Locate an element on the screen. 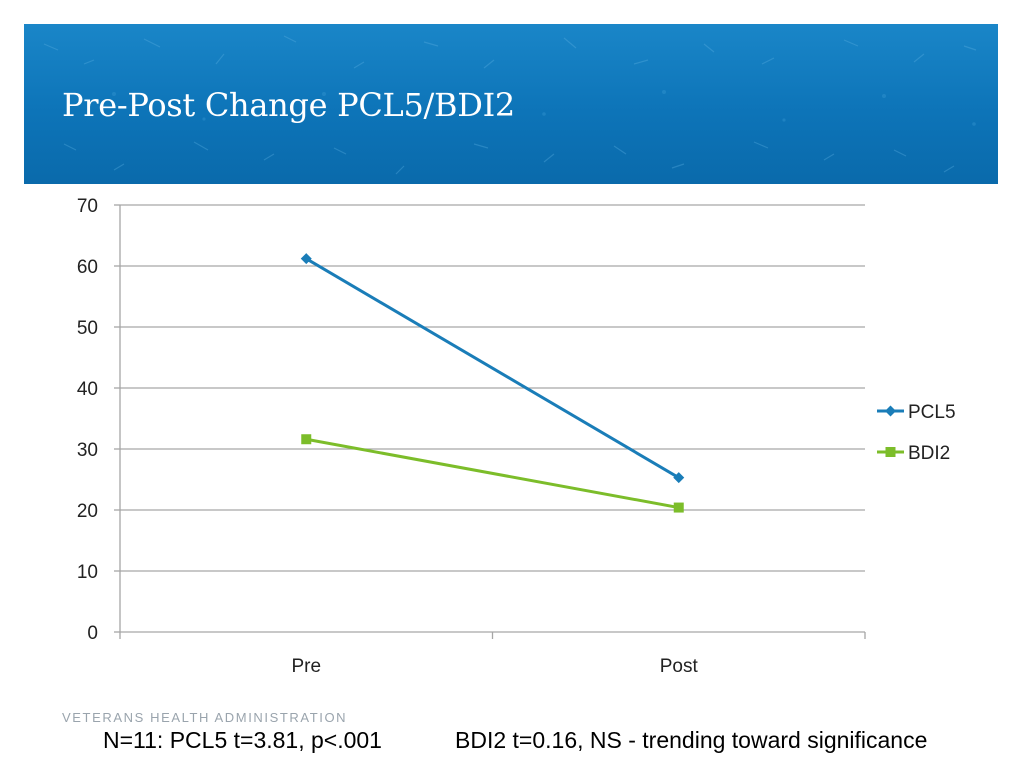  x-tick-label: Post is located at coordinates (679, 666).